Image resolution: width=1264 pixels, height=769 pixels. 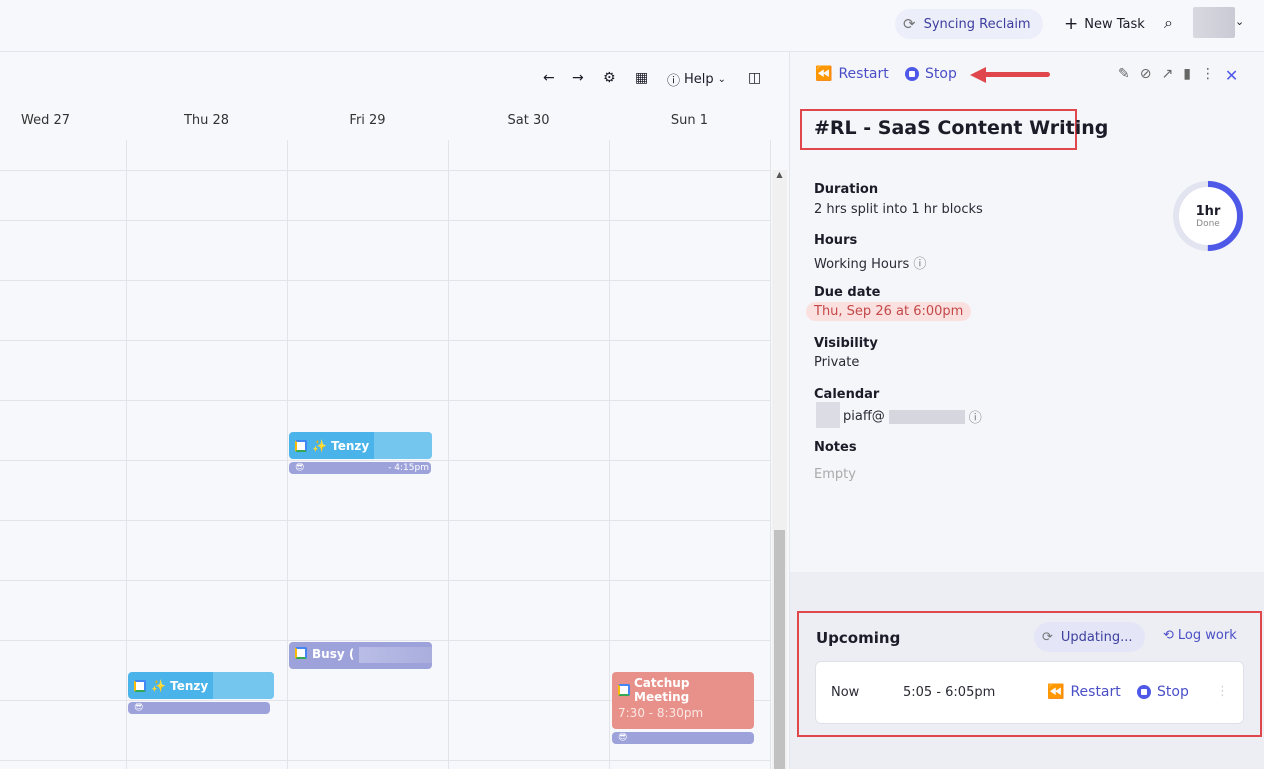 I want to click on progress-caption: Done, so click(x=1208, y=224).